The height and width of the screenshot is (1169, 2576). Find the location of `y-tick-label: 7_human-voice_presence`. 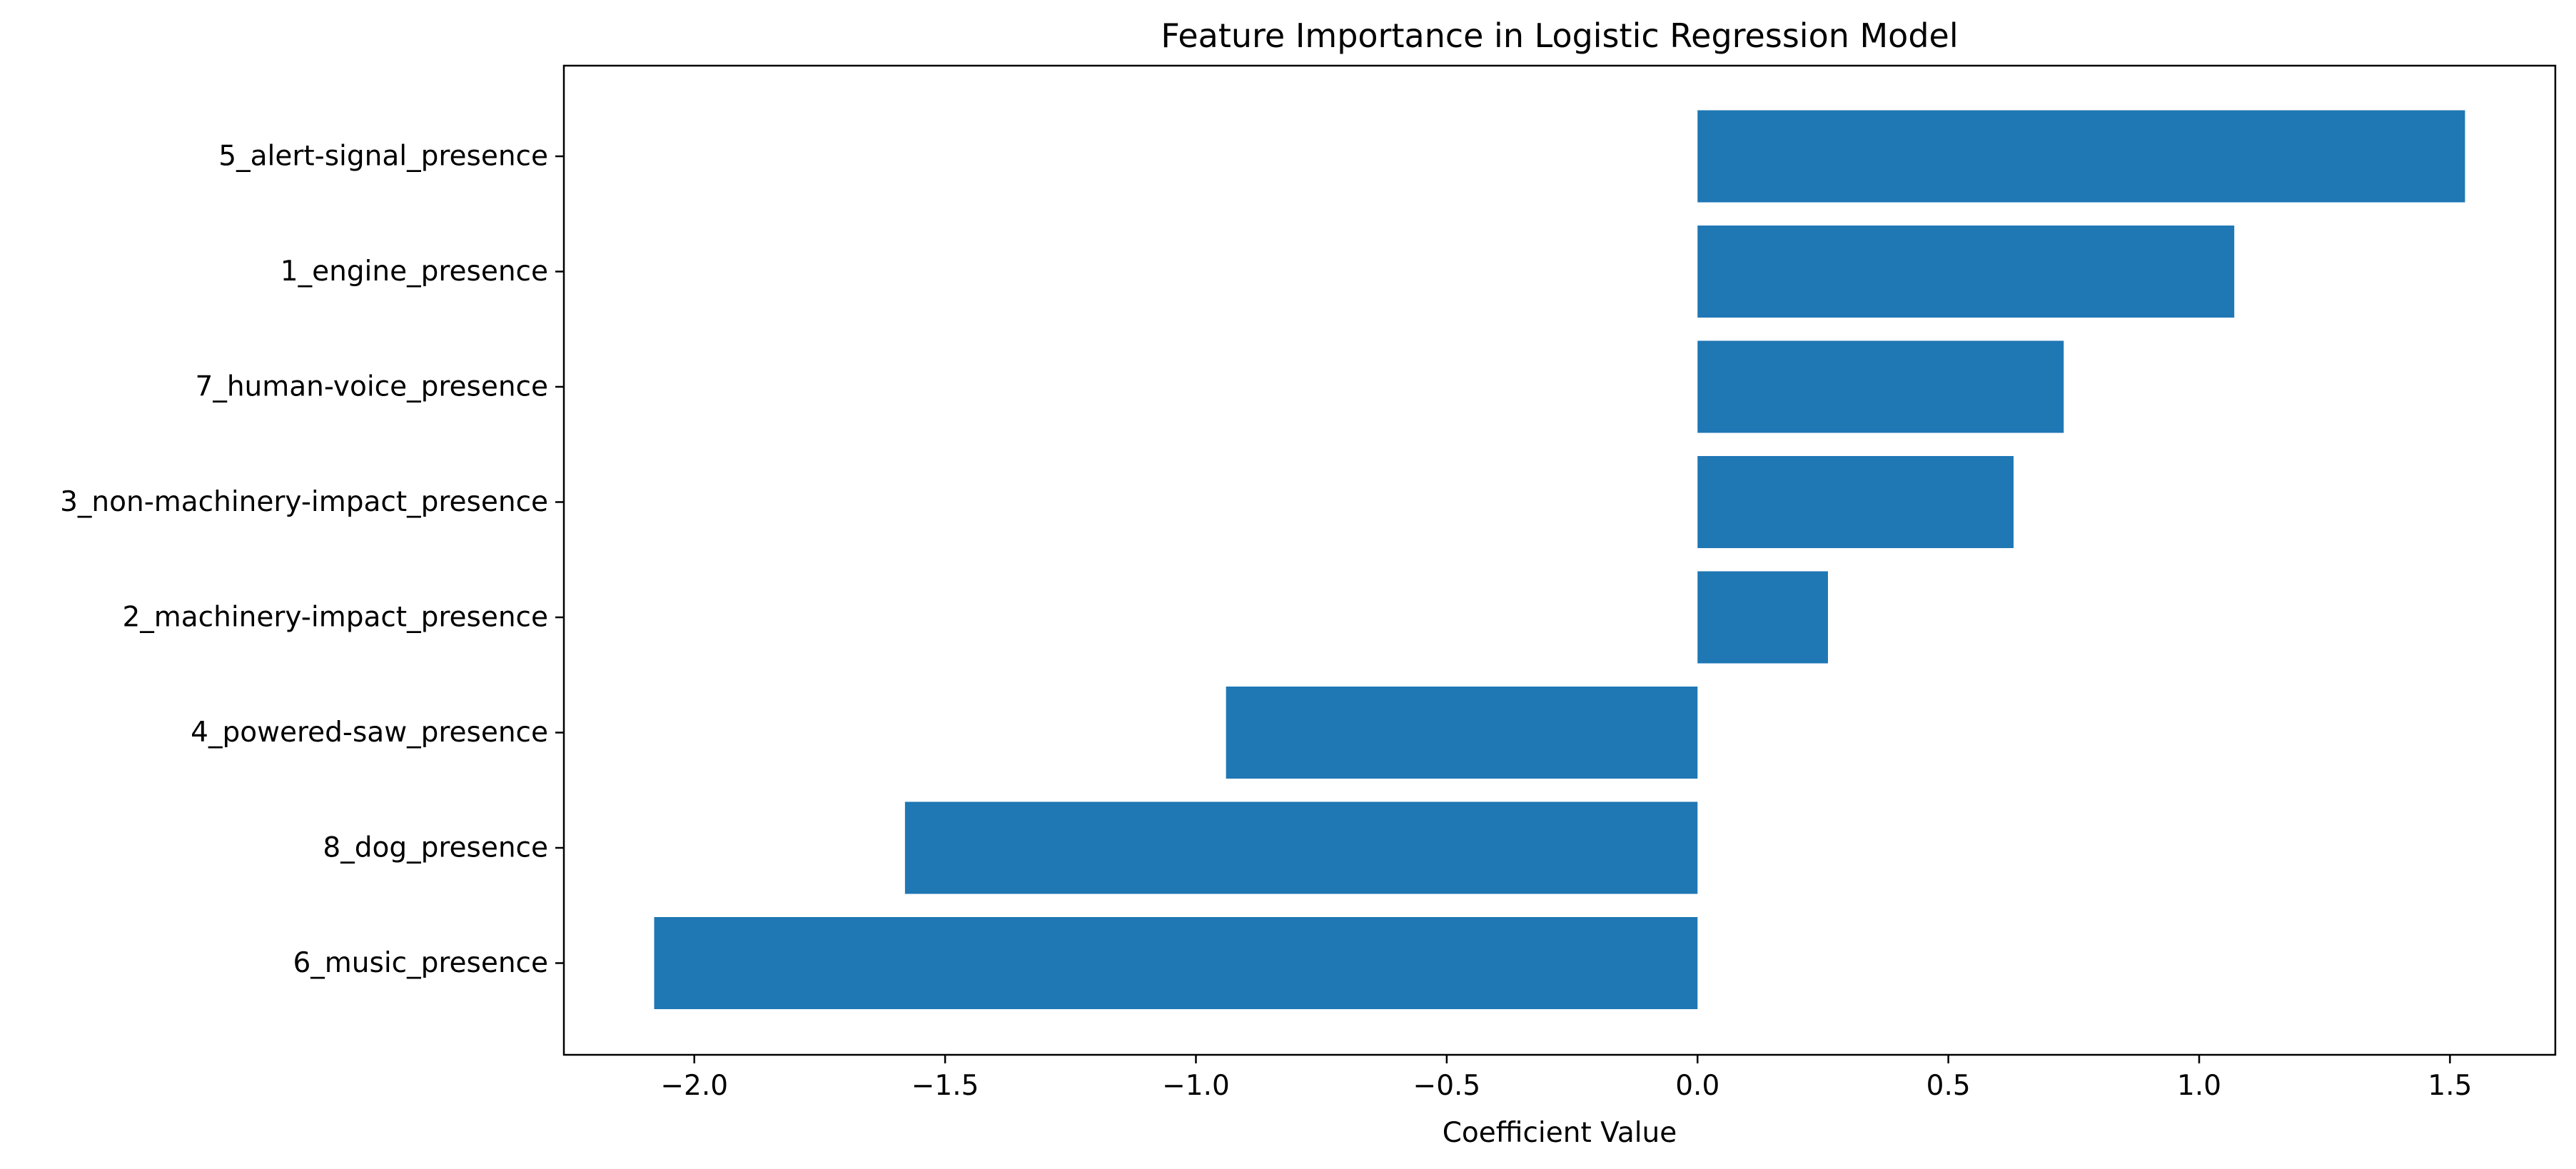

y-tick-label: 7_human-voice_presence is located at coordinates (372, 387).